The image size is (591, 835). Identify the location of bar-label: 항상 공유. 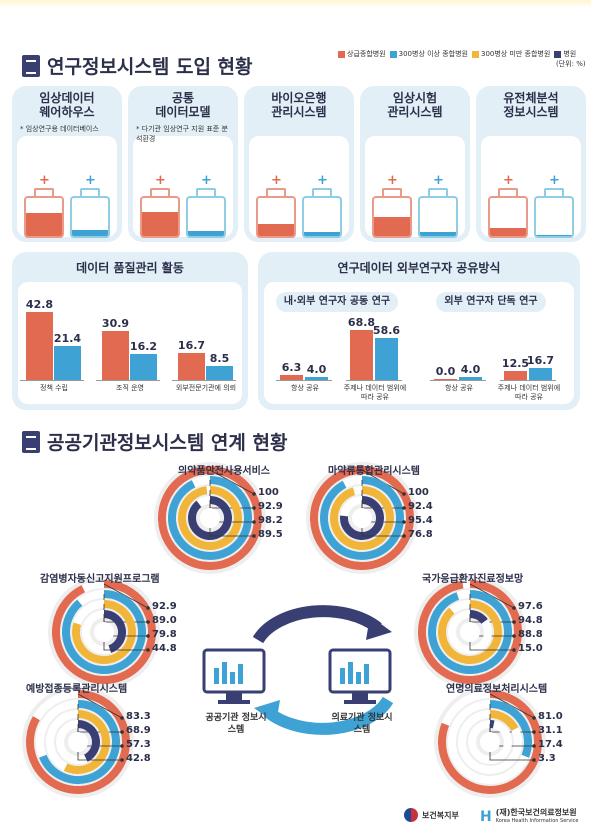
(459, 388).